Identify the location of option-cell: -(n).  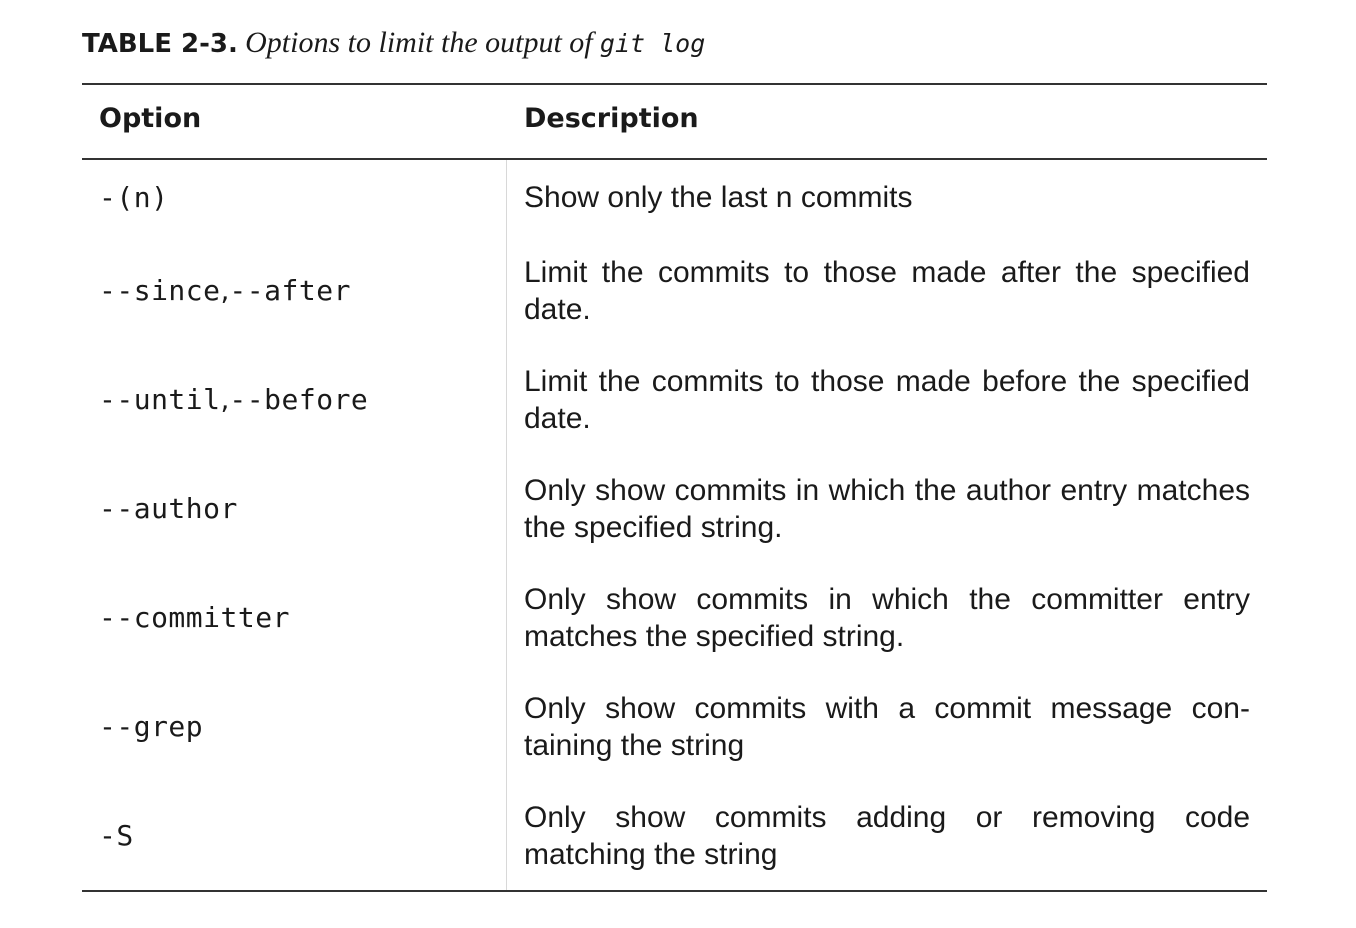
(133, 197).